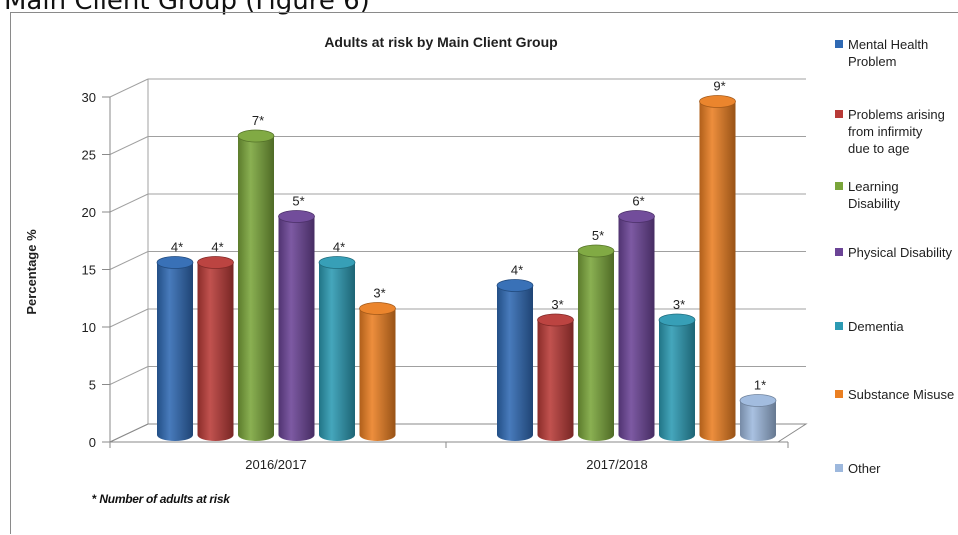 Image resolution: width=958 pixels, height=535 pixels. I want to click on y-tick-label: 20, so click(89, 212).